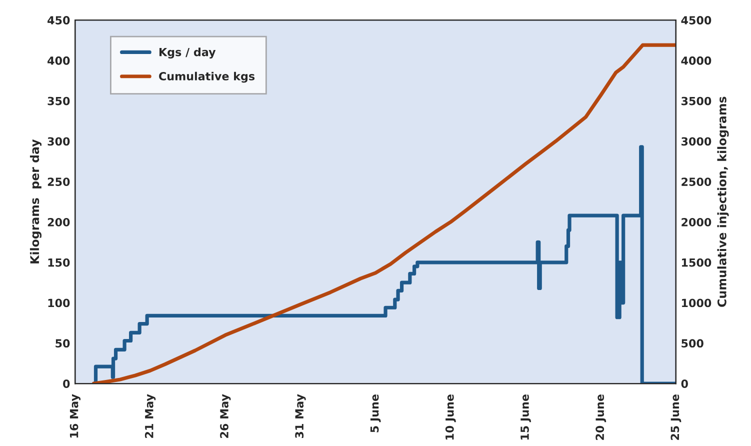  What do you see at coordinates (697, 303) in the screenshot?
I see `y2-tick-label: 1000` at bounding box center [697, 303].